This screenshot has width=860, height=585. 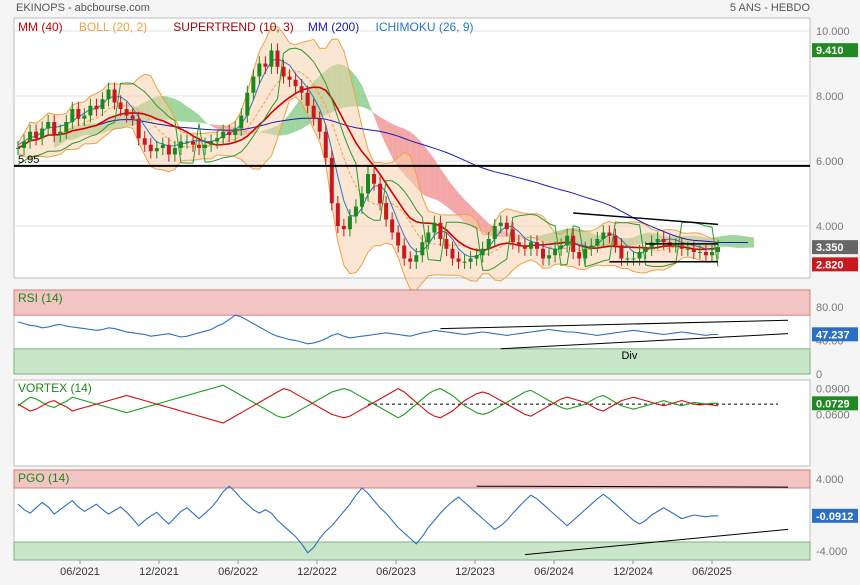 What do you see at coordinates (396, 562) in the screenshot?
I see `x-axis-labels` at bounding box center [396, 562].